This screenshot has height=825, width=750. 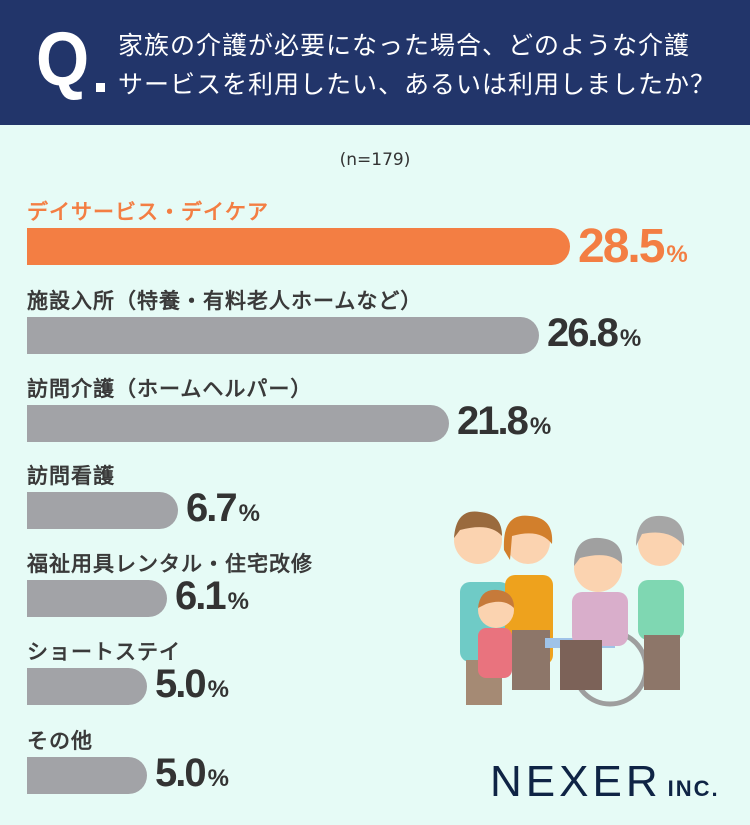 What do you see at coordinates (417, 84) in the screenshot?
I see `question-line-2: サービスを利用したい、あるいは利用しましたか？` at bounding box center [417, 84].